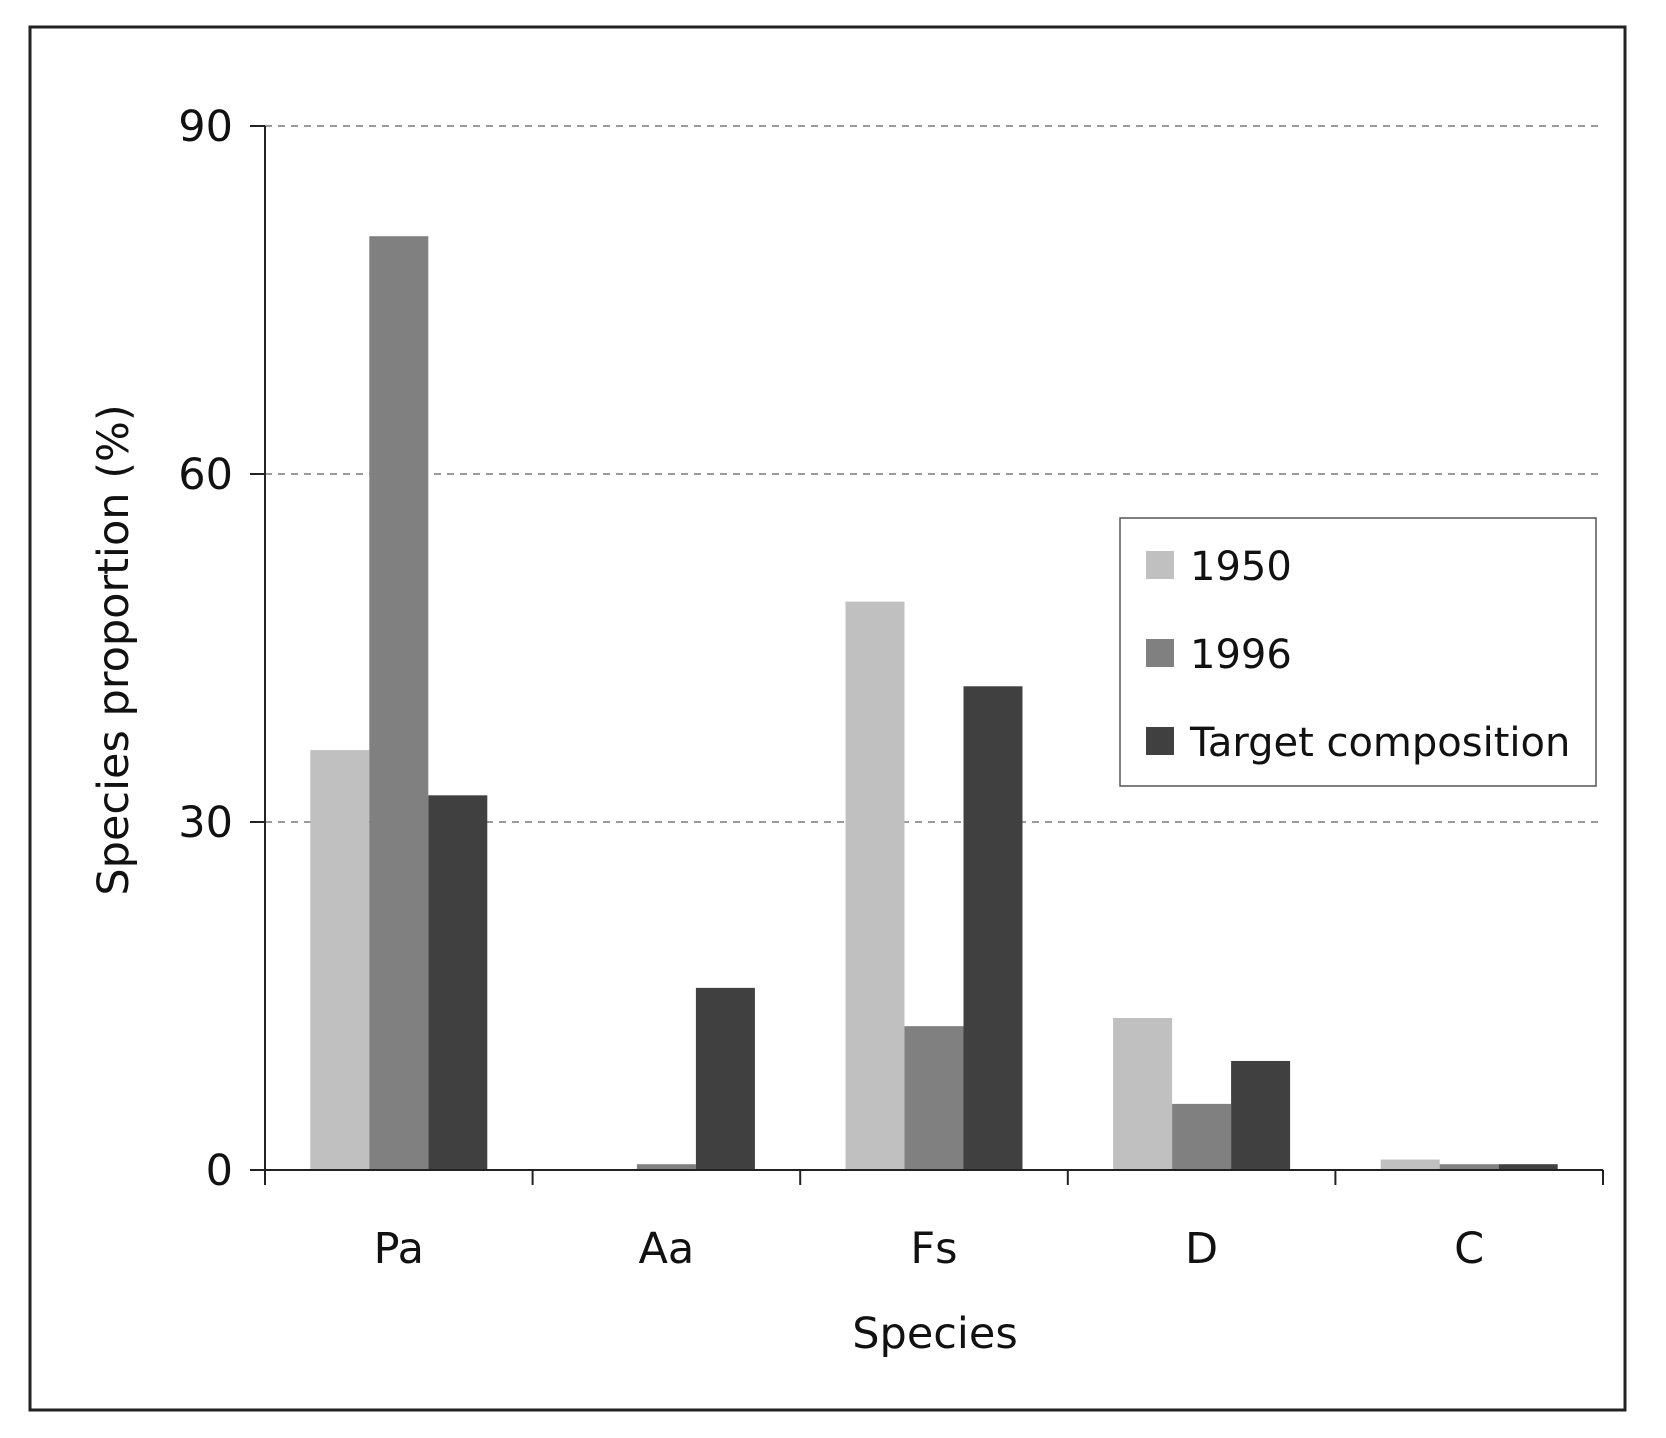 The image size is (1666, 1438). Describe the element at coordinates (221, 649) in the screenshot. I see `y-ticks: 0 30 60 90` at that location.